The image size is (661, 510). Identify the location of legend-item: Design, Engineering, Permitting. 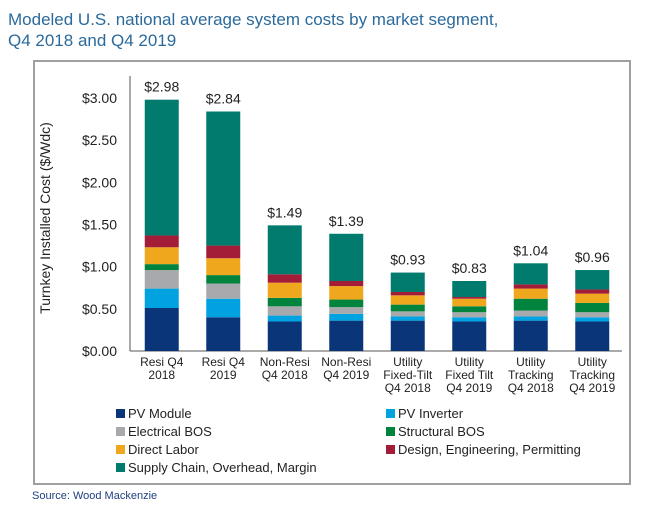
(483, 449).